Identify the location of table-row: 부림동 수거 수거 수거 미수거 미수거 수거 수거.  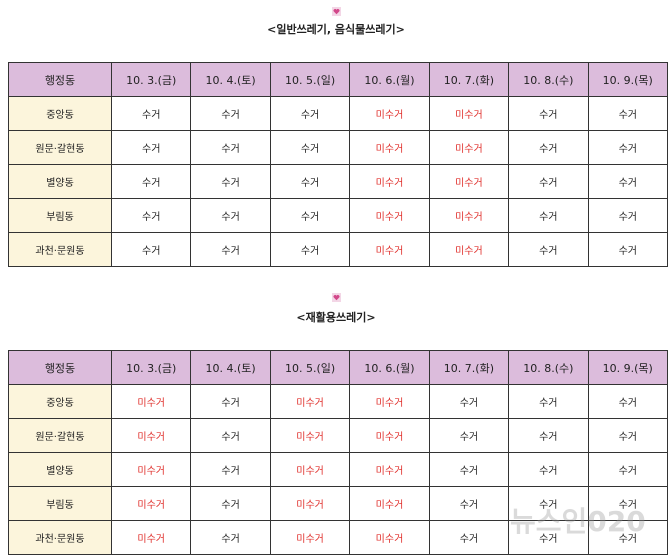
(338, 215).